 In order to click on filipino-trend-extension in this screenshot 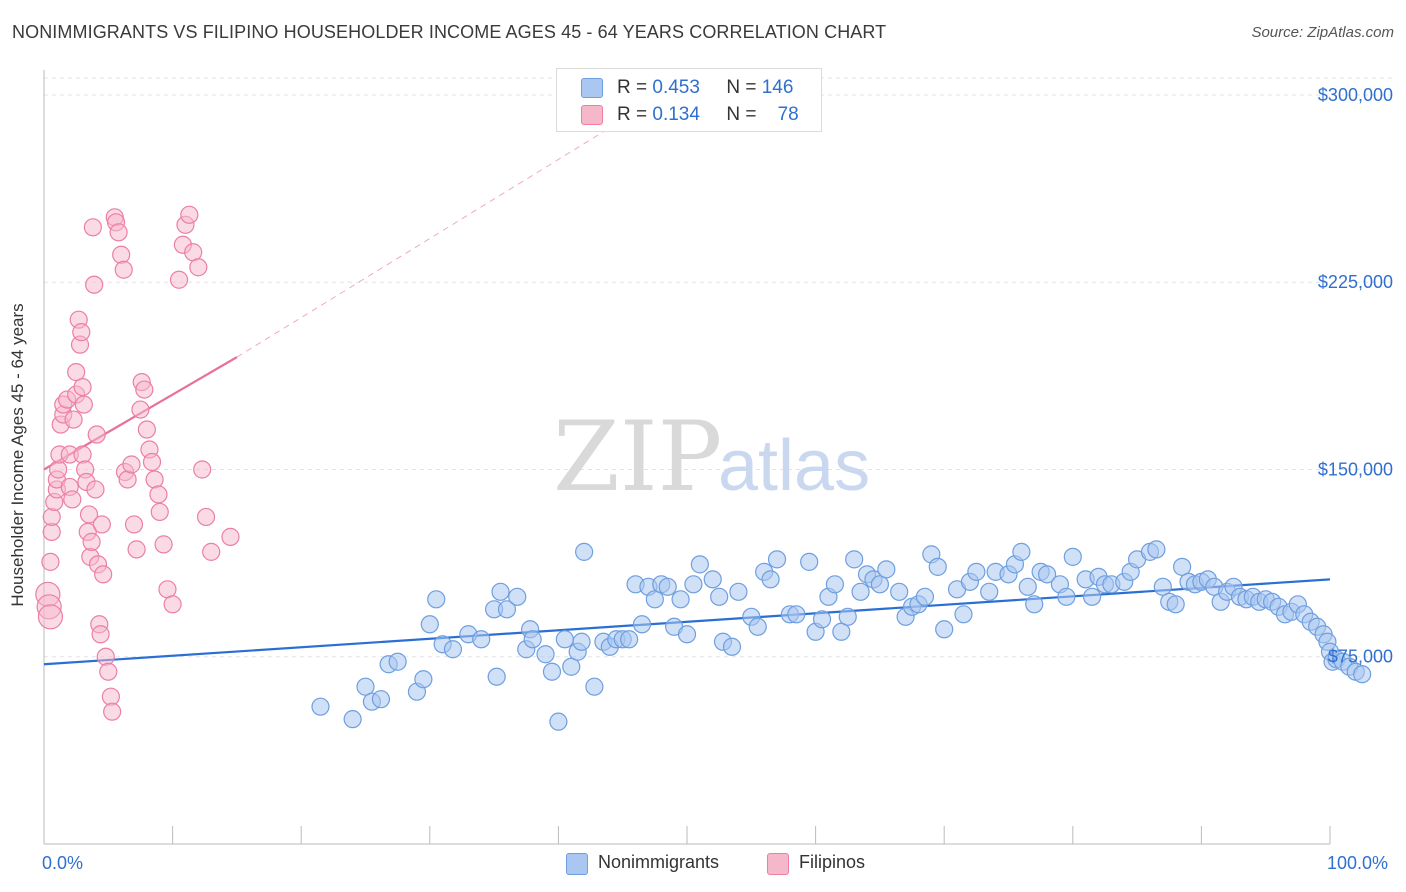, I will do `click(429, 238)`.